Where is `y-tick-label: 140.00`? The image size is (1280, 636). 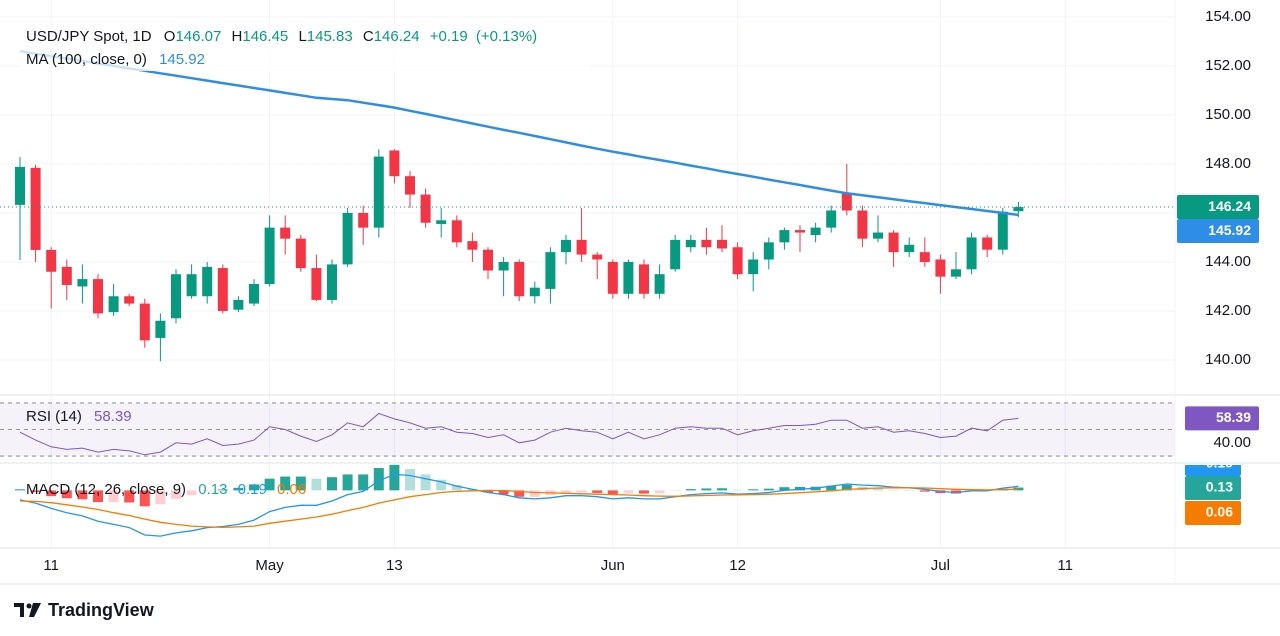 y-tick-label: 140.00 is located at coordinates (1228, 359).